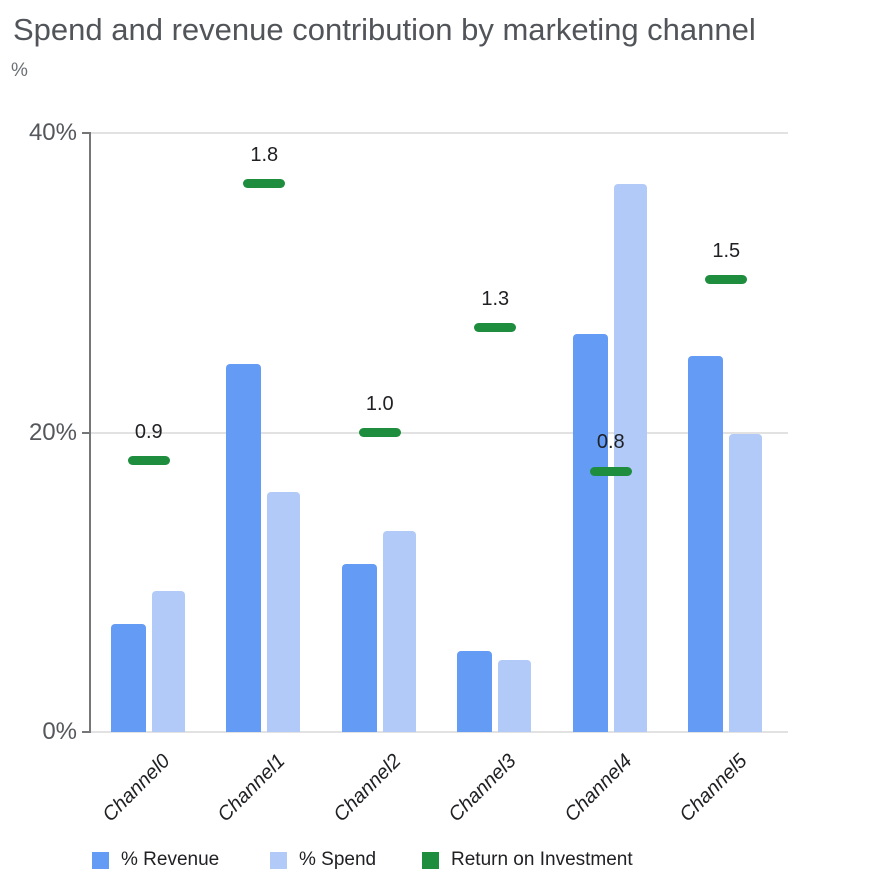 This screenshot has width=884, height=882. Describe the element at coordinates (610, 442) in the screenshot. I see `roi-value-label-Channel4: 0.8` at that location.